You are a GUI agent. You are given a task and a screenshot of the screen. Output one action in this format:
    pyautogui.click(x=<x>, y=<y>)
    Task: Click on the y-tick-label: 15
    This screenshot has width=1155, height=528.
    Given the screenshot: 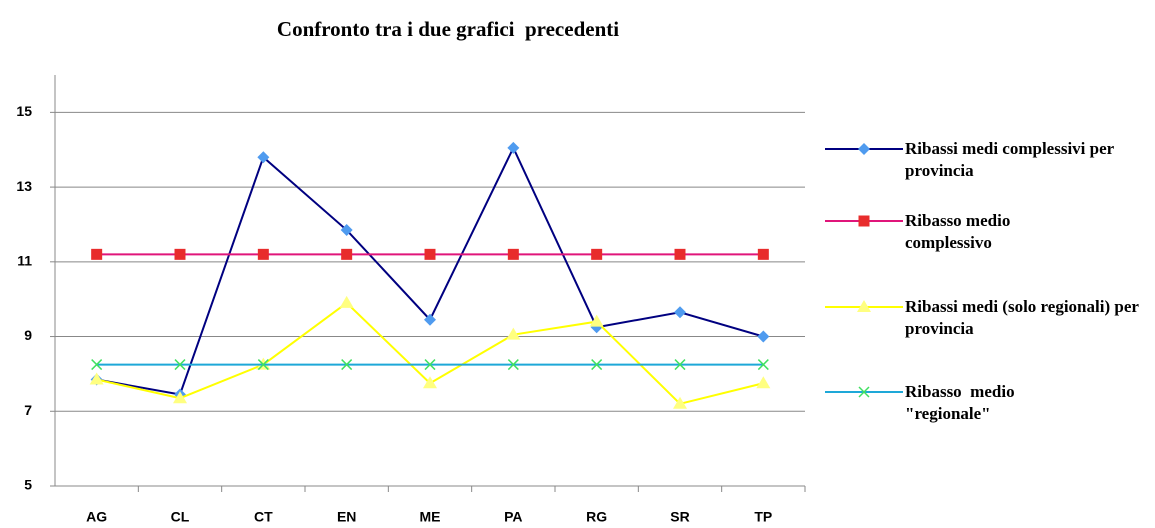 What is the action you would take?
    pyautogui.click(x=24, y=111)
    